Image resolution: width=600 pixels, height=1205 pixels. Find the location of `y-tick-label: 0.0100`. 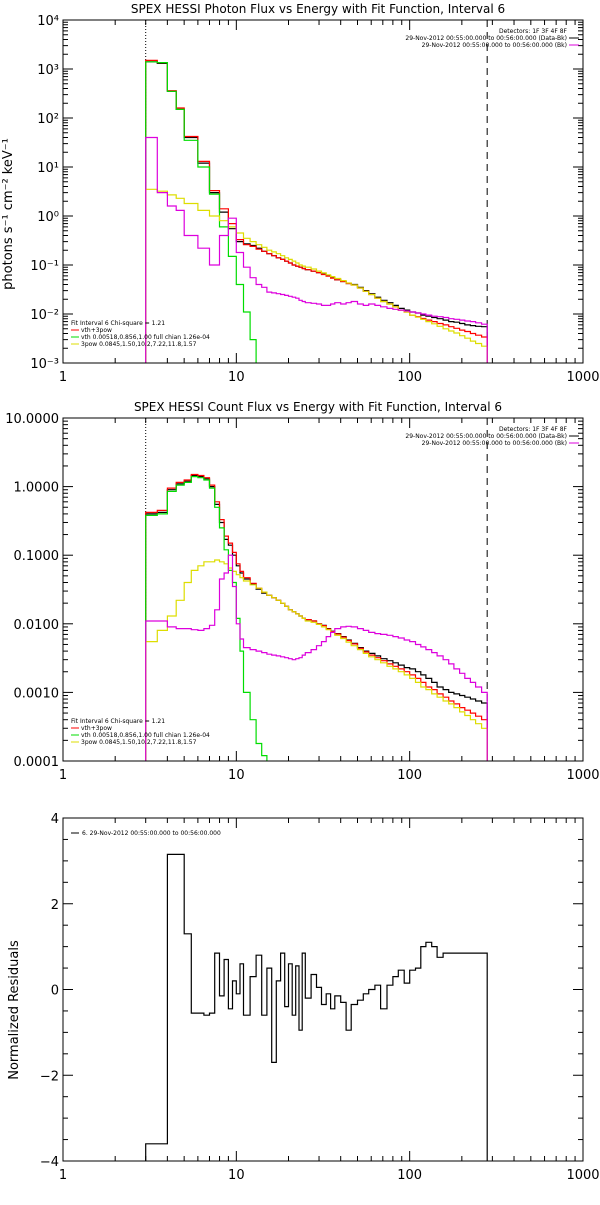

y-tick-label: 0.0100 is located at coordinates (37, 625).